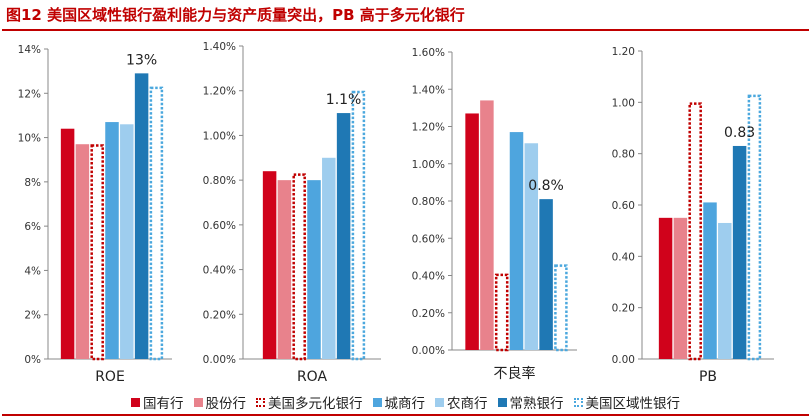  I want to click on y-tick-label: 10%, so click(29, 139).